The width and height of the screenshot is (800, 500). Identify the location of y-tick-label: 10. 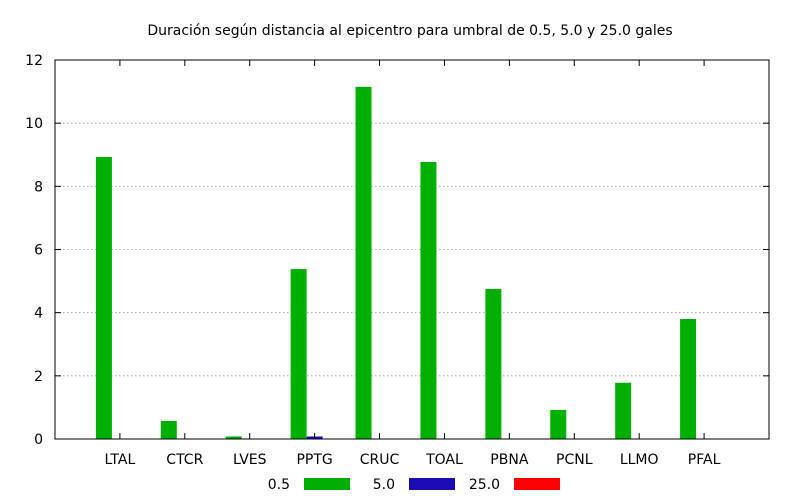
(34, 124).